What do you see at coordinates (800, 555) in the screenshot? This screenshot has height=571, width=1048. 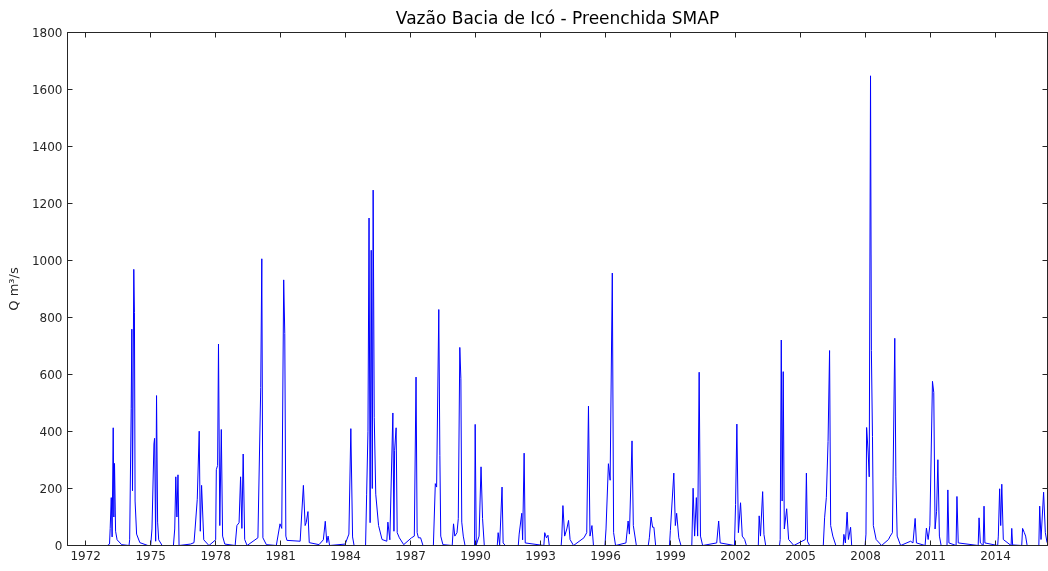 I see `x-tick-label: 2005` at bounding box center [800, 555].